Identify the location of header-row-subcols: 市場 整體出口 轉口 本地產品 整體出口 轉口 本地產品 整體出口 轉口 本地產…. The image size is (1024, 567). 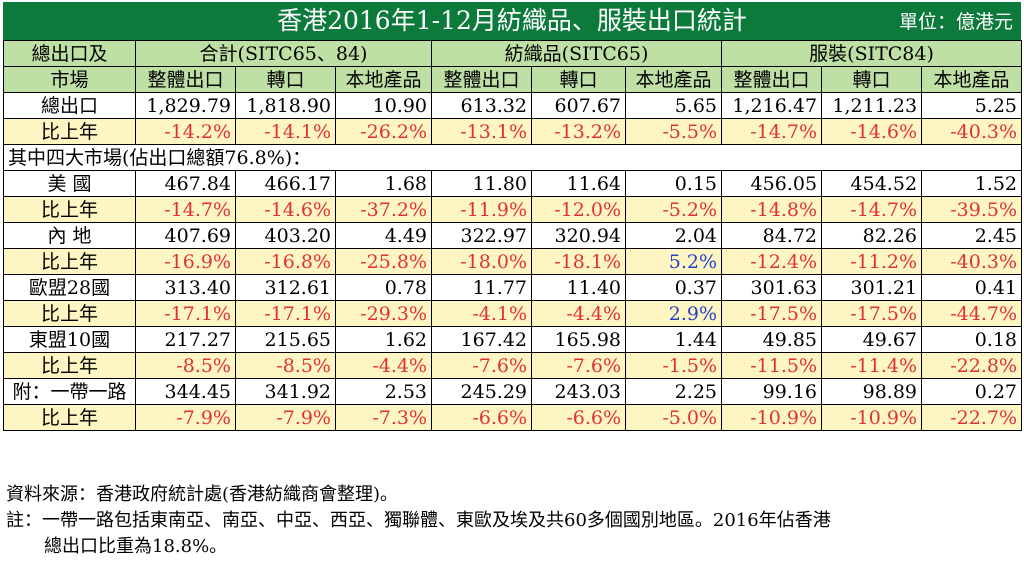
(513, 79).